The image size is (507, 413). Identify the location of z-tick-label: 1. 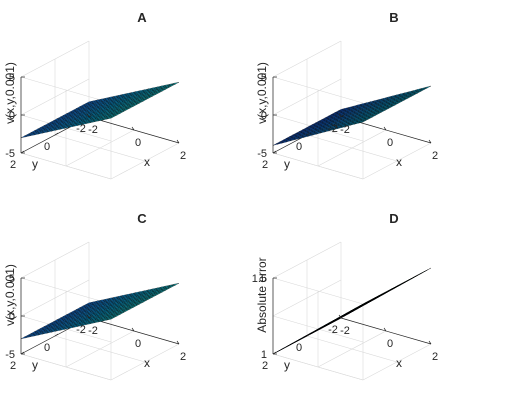
(264, 355).